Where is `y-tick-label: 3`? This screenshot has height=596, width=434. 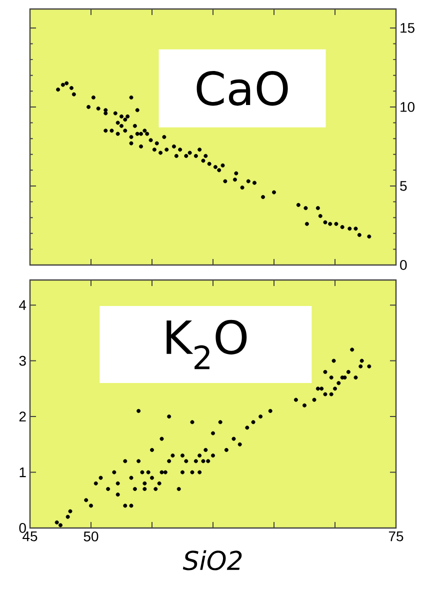
y-tick-label: 3 is located at coordinates (22, 361).